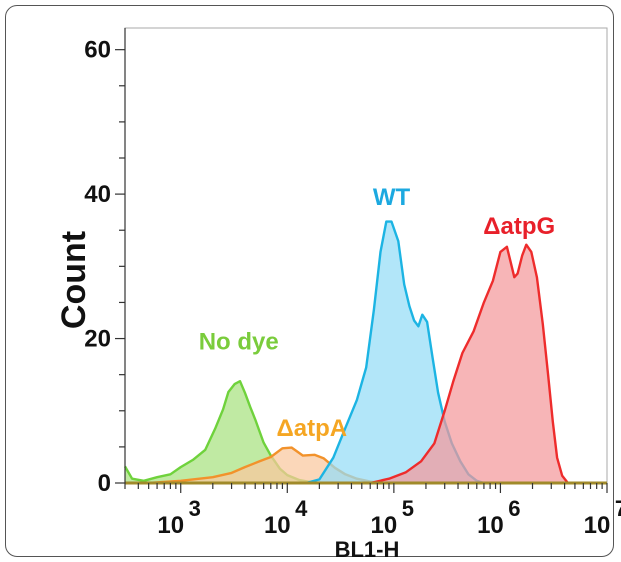 This screenshot has width=621, height=562. I want to click on x-tick-label-4: 10, so click(597, 525).